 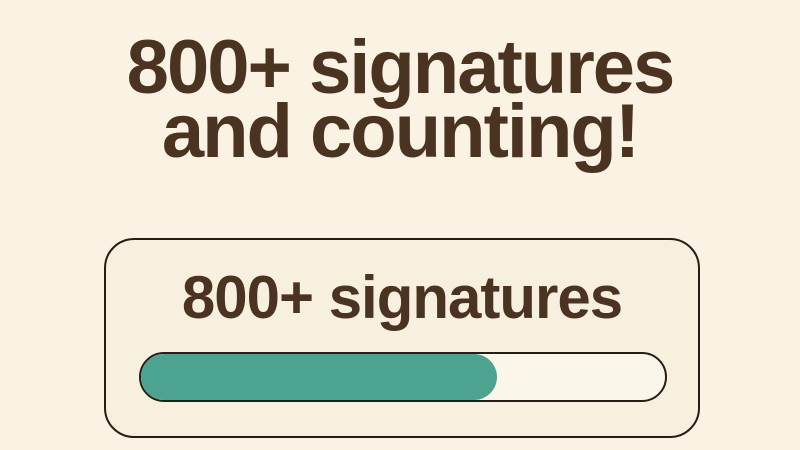 What do you see at coordinates (319, 377) in the screenshot?
I see `progress-fill` at bounding box center [319, 377].